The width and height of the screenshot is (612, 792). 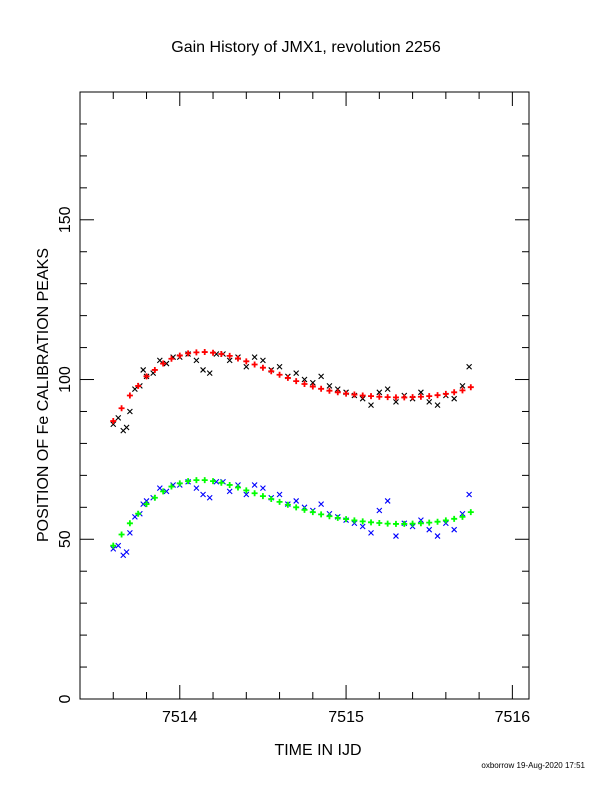 What do you see at coordinates (65, 698) in the screenshot?
I see `y-tick-label: 0` at bounding box center [65, 698].